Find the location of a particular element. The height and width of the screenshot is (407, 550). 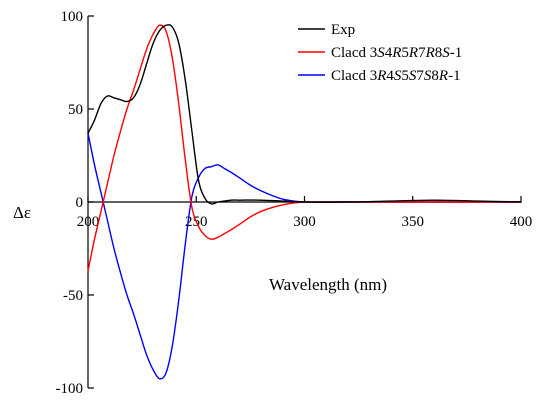

legend-label: Exp is located at coordinates (343, 30).